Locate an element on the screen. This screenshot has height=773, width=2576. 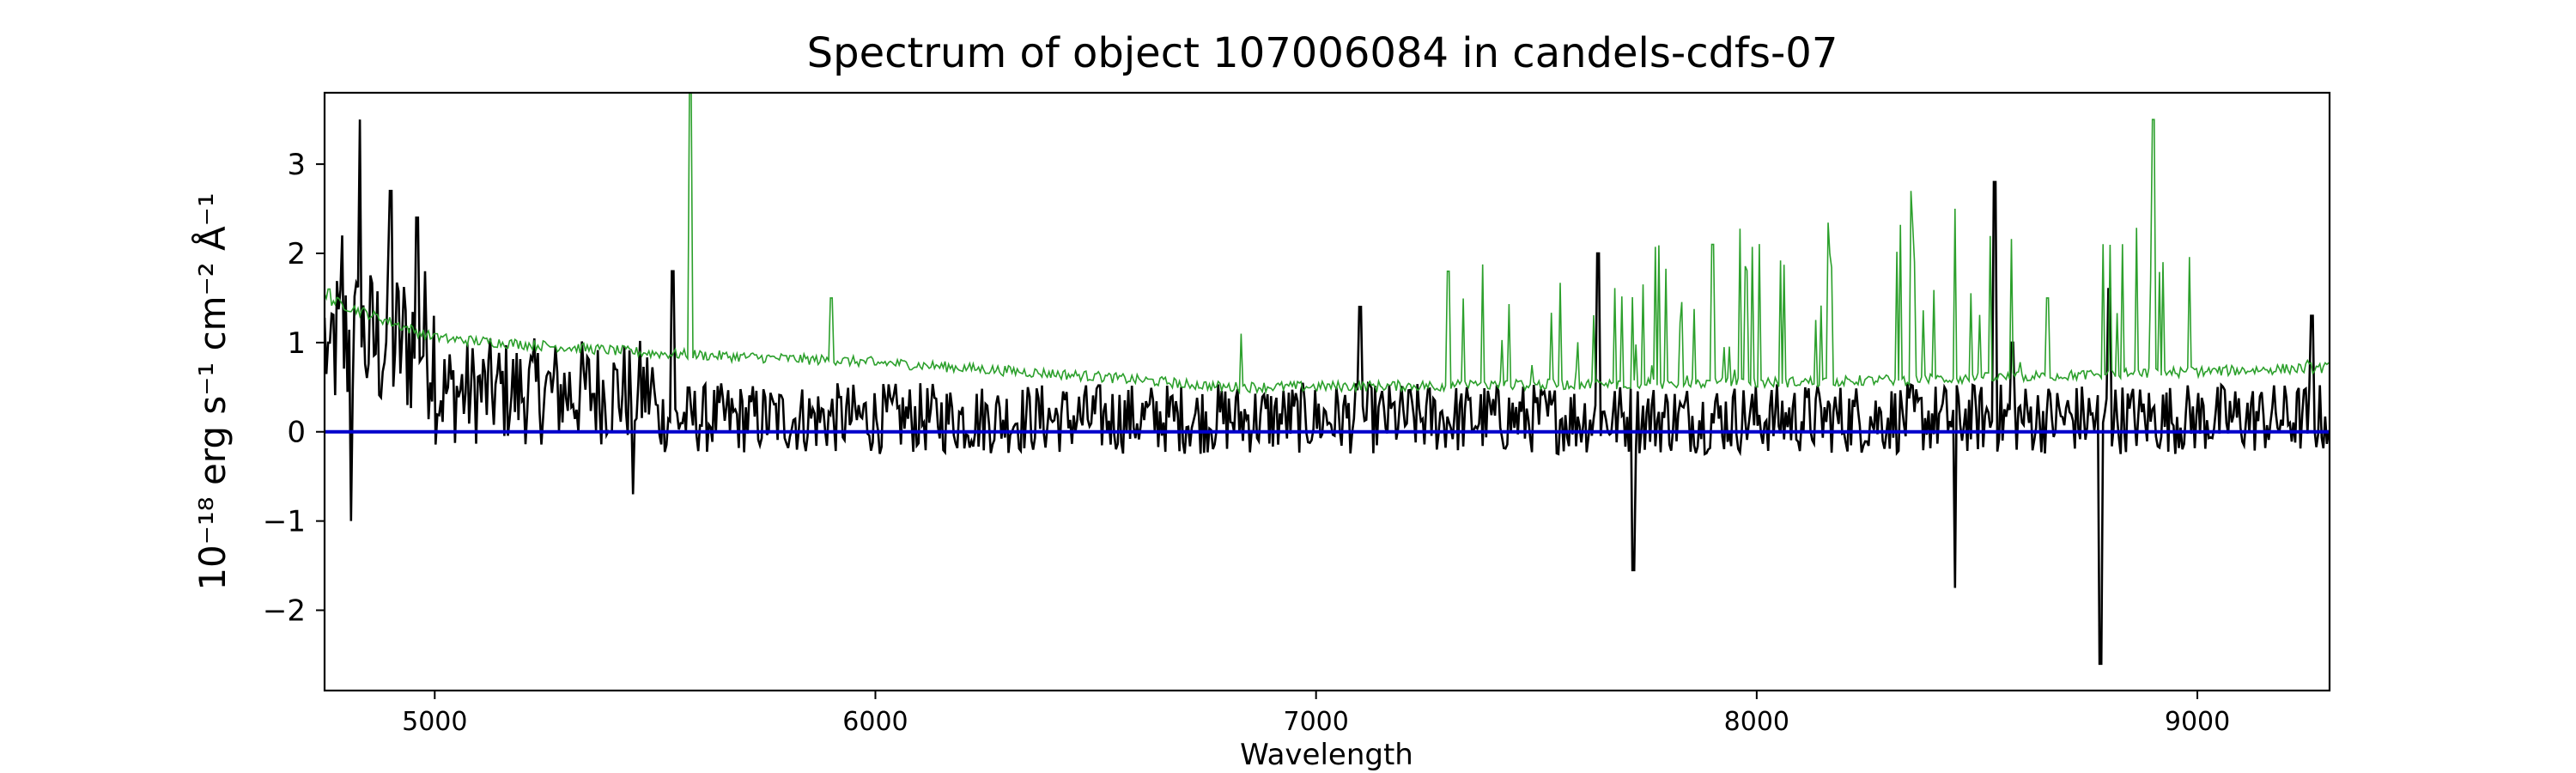
y-tick-label: 2 is located at coordinates (296, 254).